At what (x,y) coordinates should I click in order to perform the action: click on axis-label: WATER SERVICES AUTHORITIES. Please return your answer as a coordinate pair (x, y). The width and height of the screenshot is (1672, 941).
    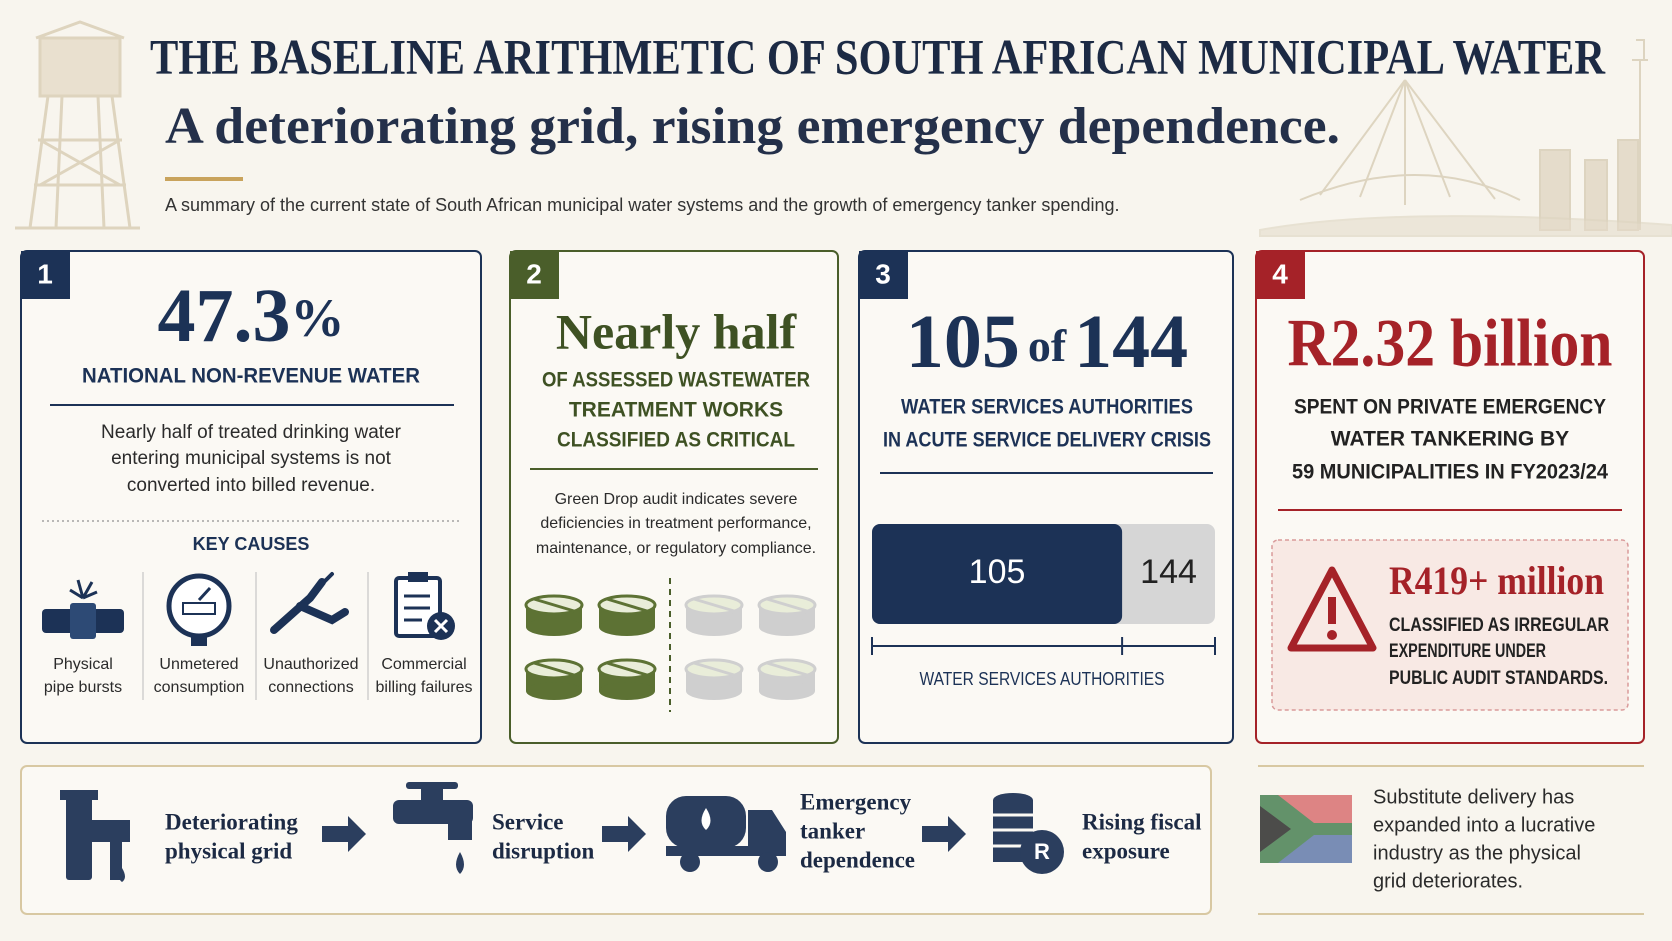
    Looking at the image, I should click on (1042, 679).